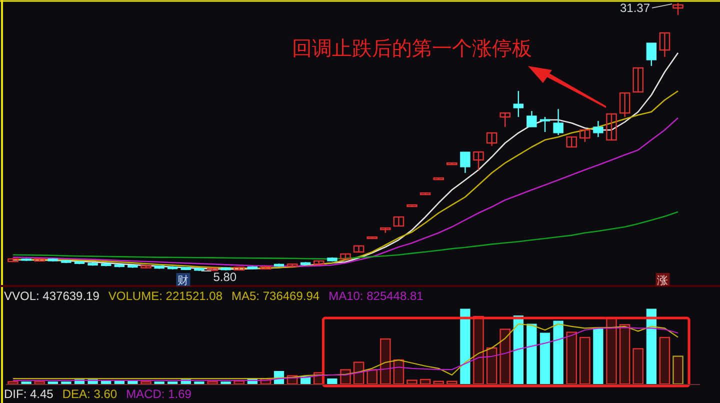  I want to click on annotation: 回调止跌后的第一个涨停板, so click(412, 49).